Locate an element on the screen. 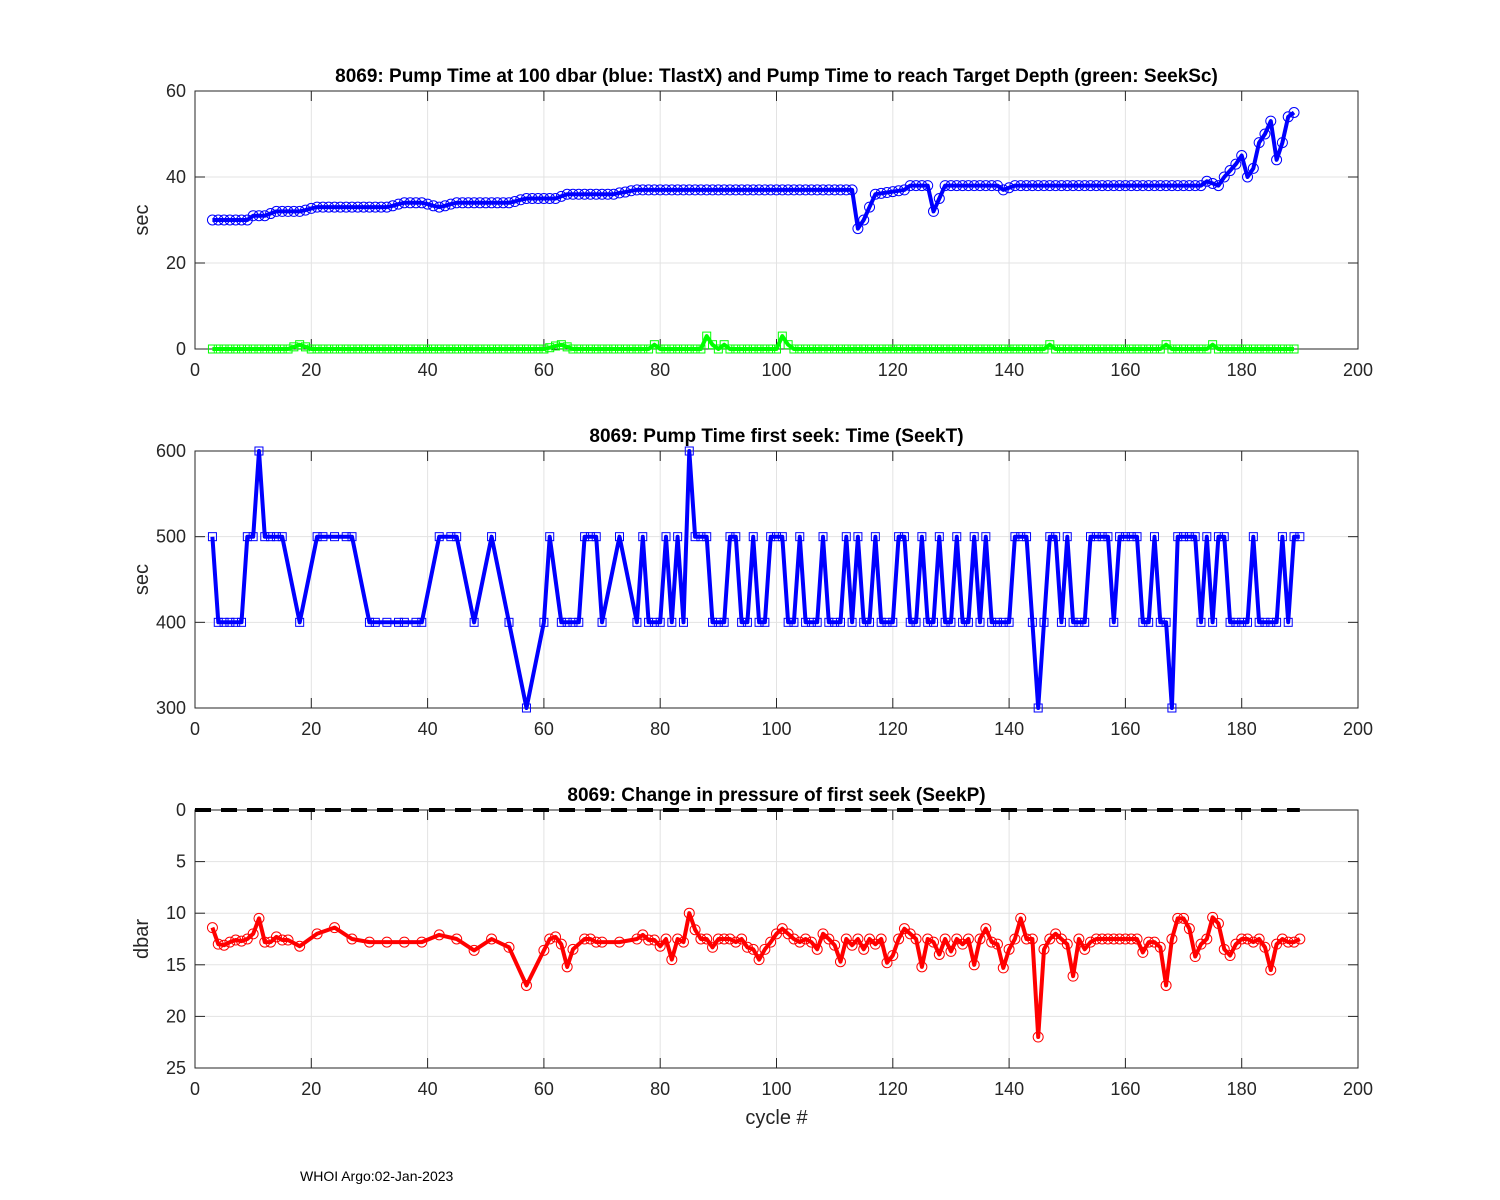 The height and width of the screenshot is (1200, 1500). x-tick-label: 160 is located at coordinates (1125, 1089).